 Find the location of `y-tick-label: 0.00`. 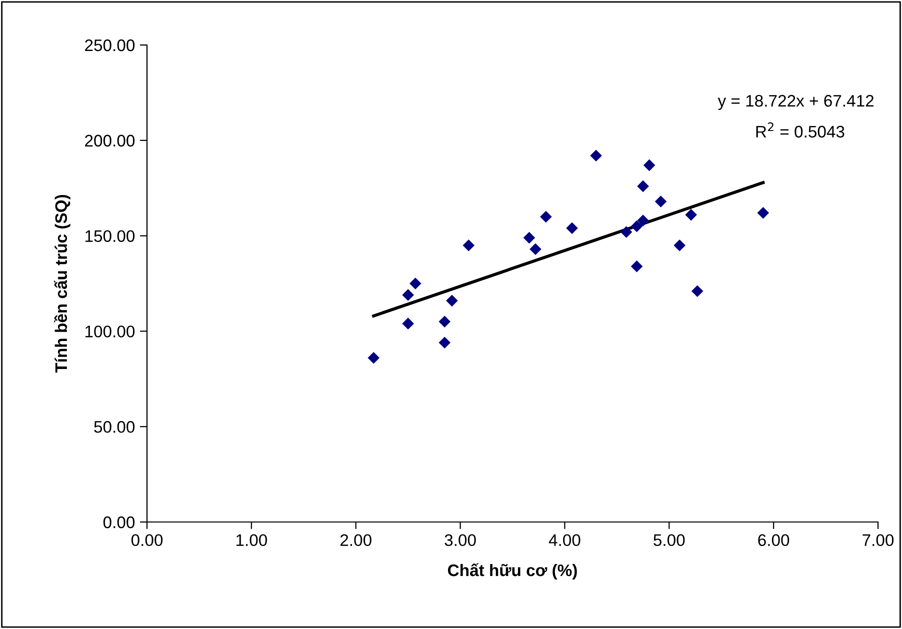

y-tick-label: 0.00 is located at coordinates (119, 522).